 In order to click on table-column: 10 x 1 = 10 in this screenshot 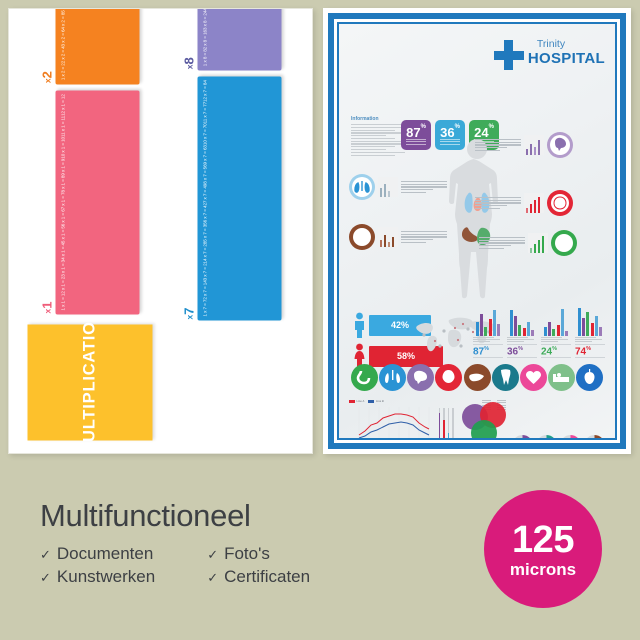, I will do `click(97, 148)`.